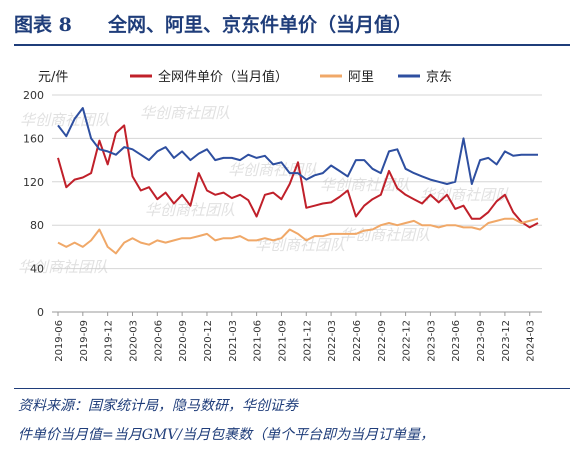  Describe the element at coordinates (223, 77) in the screenshot. I see `legend-label: 全网件单价（当月值）` at that location.